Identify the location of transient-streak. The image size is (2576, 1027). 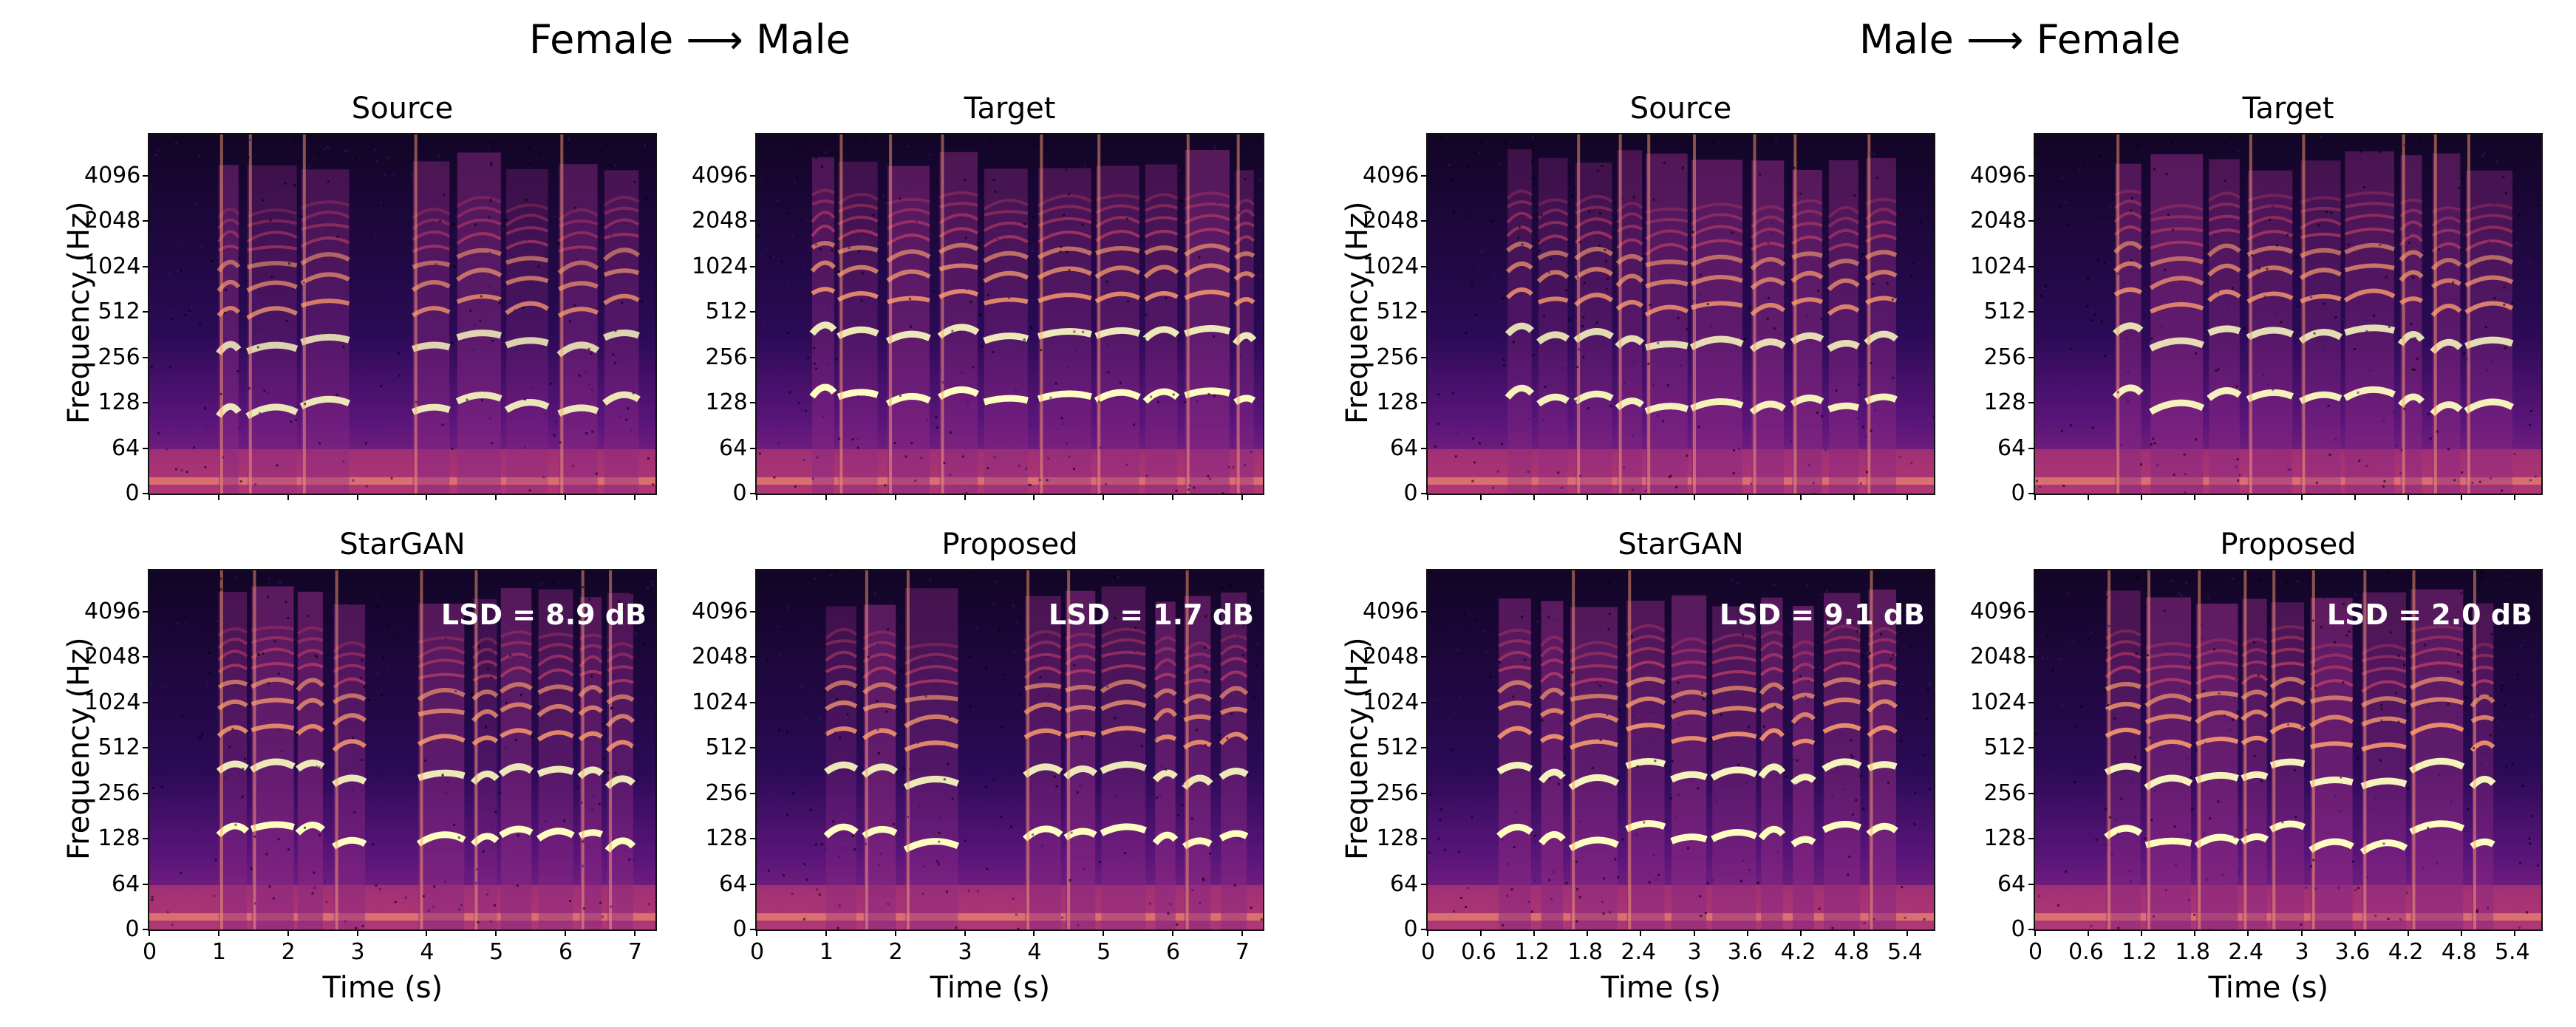
(2365, 749).